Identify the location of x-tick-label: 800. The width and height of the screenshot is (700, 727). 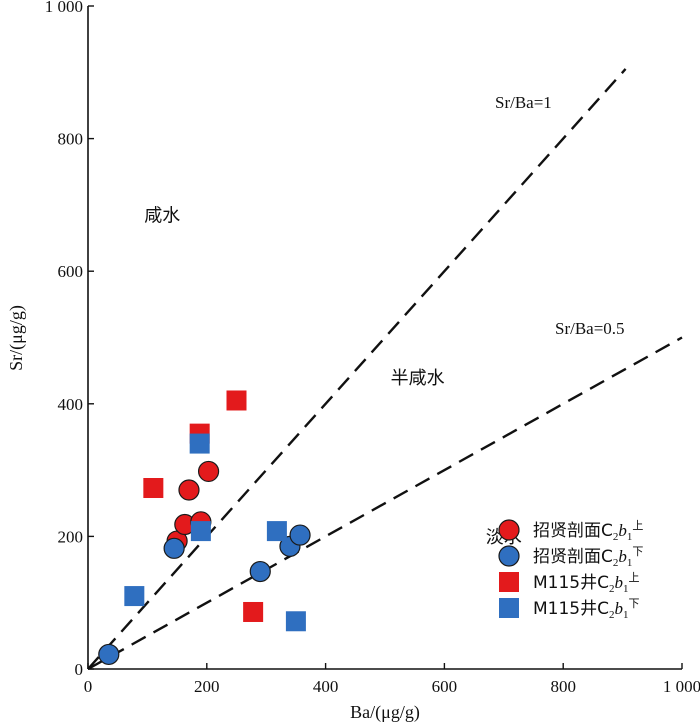
(563, 686).